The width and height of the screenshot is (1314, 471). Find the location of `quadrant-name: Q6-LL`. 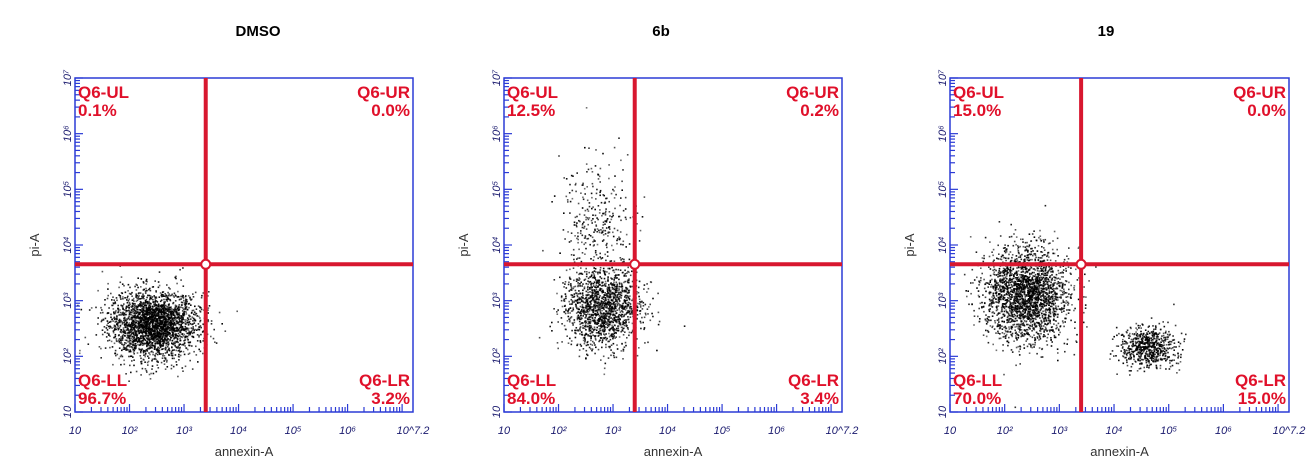

quadrant-name: Q6-LL is located at coordinates (531, 380).